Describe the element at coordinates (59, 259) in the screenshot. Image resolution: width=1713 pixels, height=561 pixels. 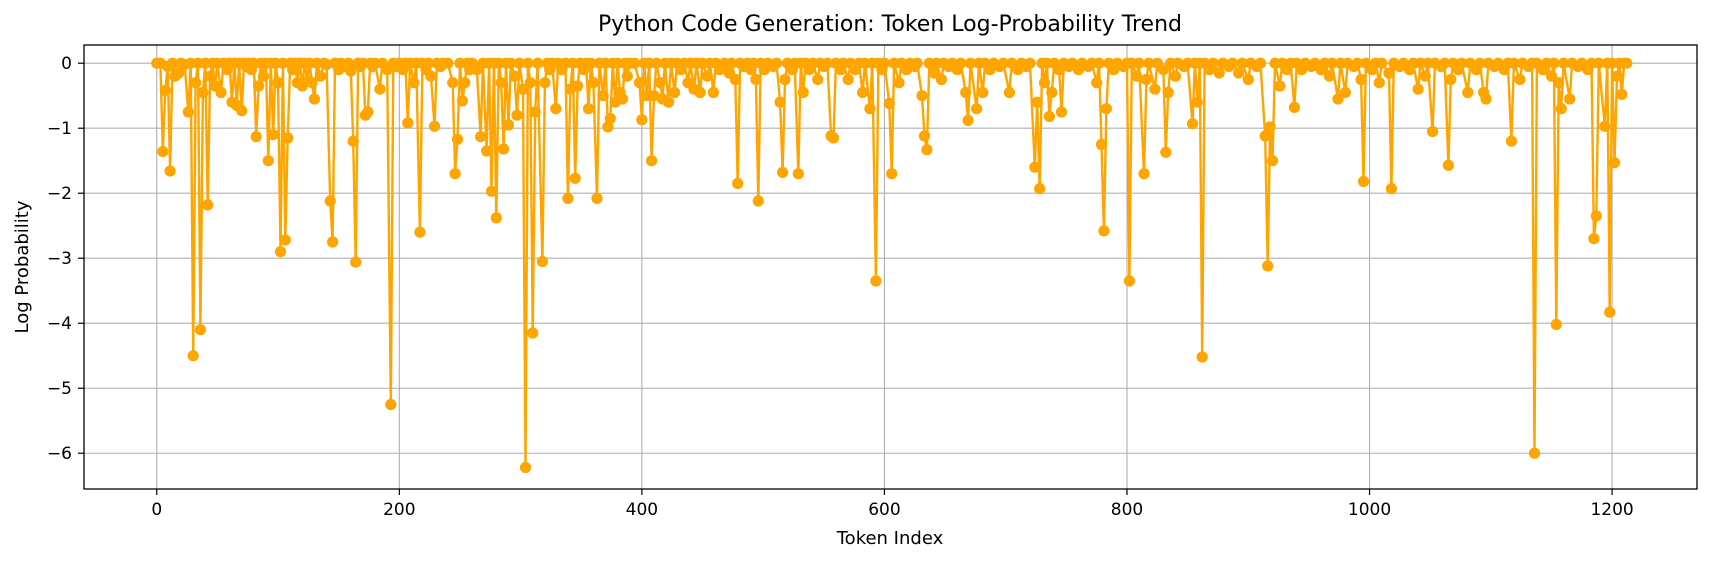
I see `y-tick-label-3: −3` at that location.